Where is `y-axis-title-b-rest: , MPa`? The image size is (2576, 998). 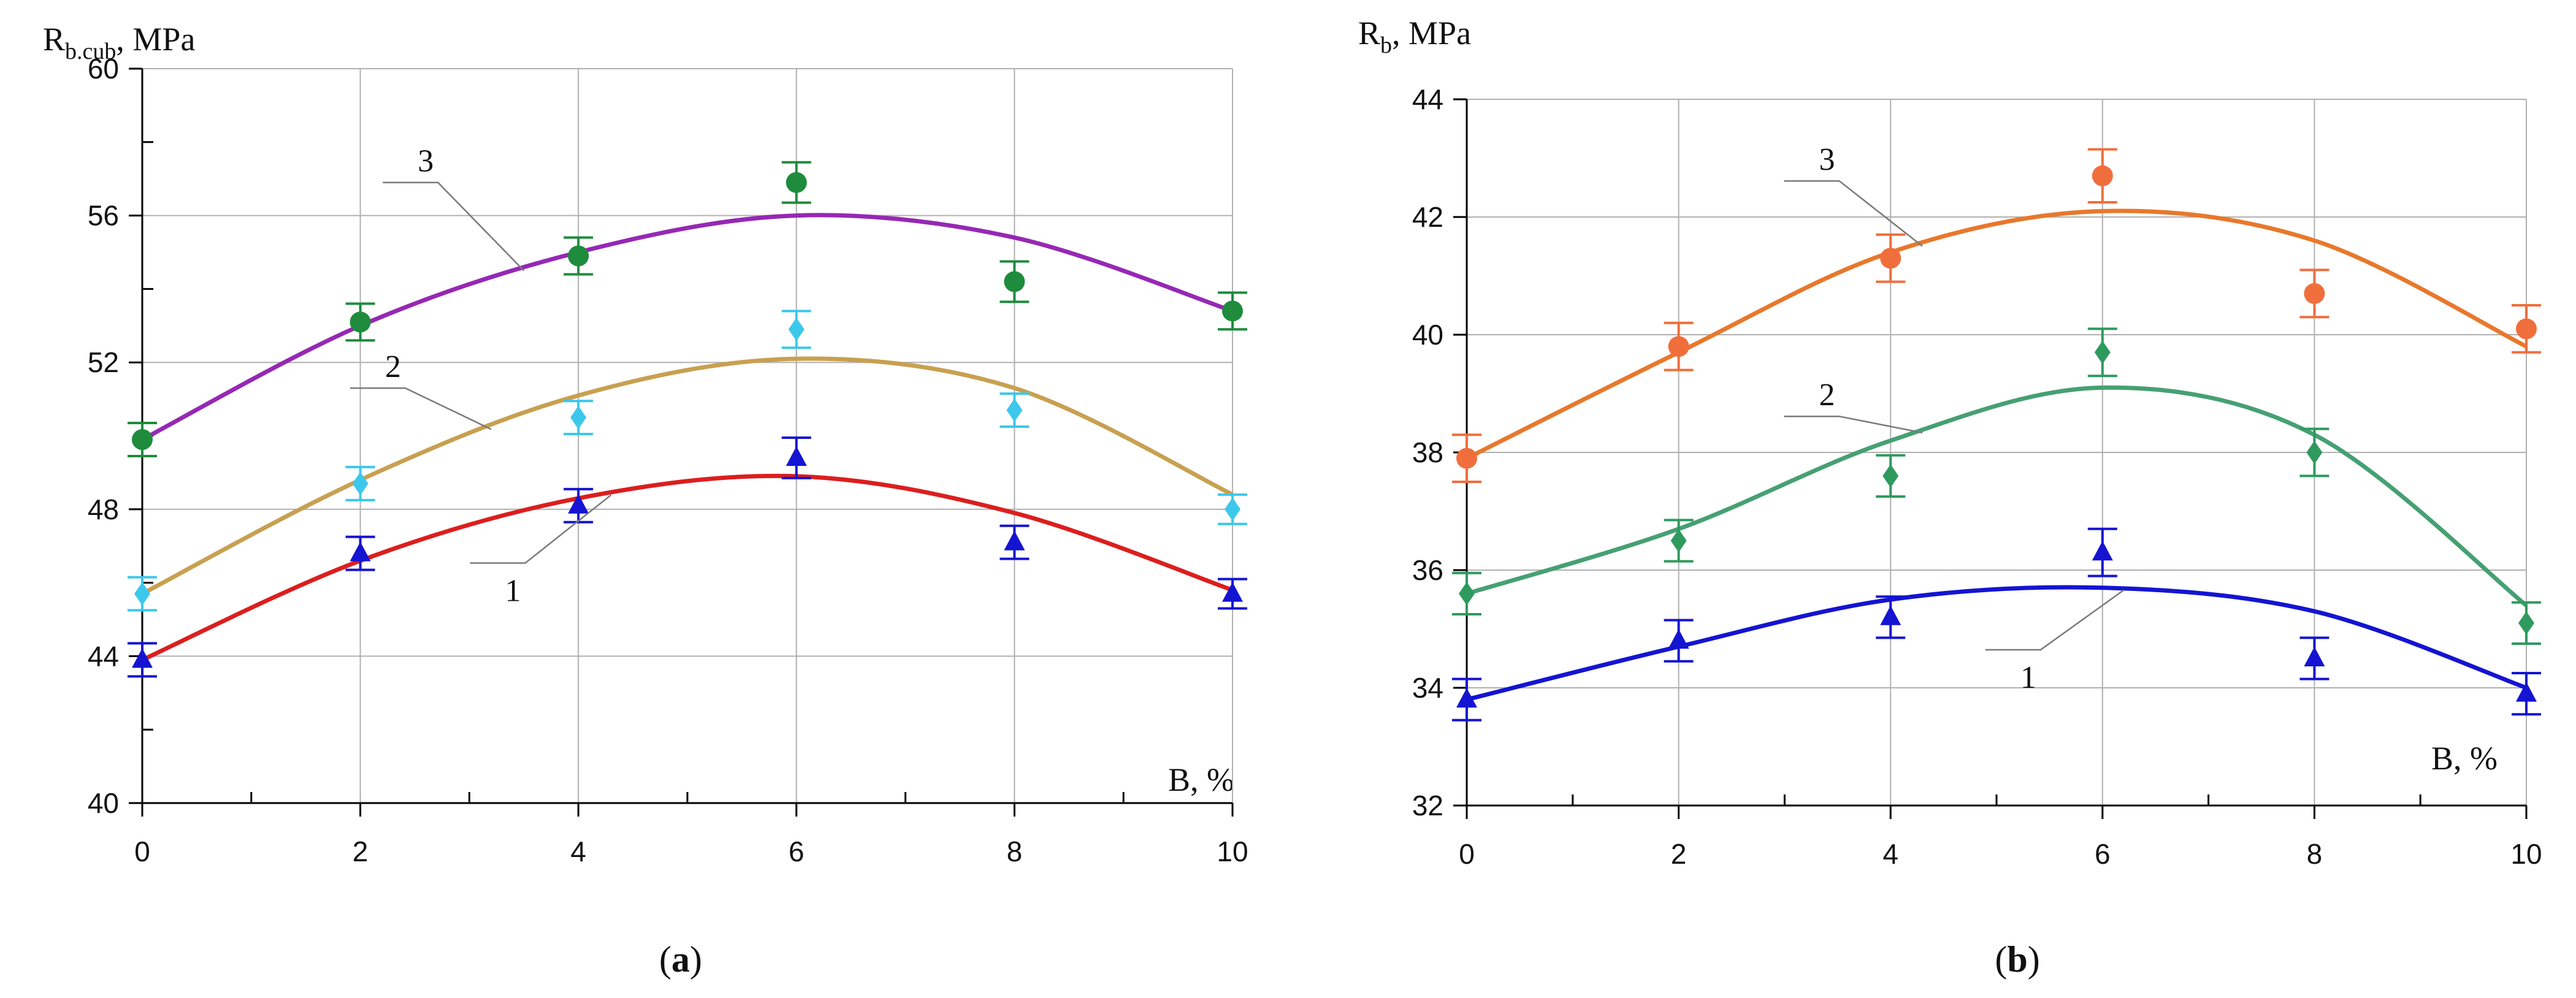
y-axis-title-b-rest: , MPa is located at coordinates (1431, 33).